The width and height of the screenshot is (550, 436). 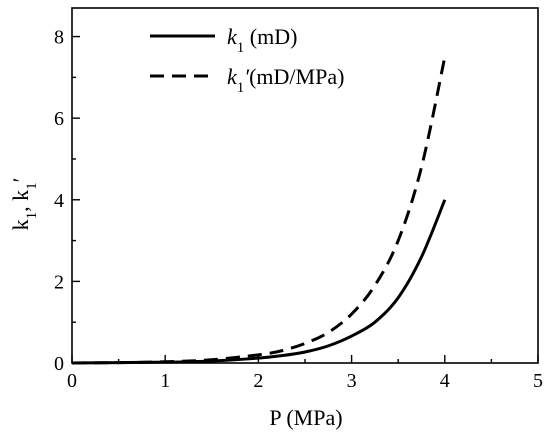 What do you see at coordinates (59, 282) in the screenshot?
I see `y-tick-label: 2` at bounding box center [59, 282].